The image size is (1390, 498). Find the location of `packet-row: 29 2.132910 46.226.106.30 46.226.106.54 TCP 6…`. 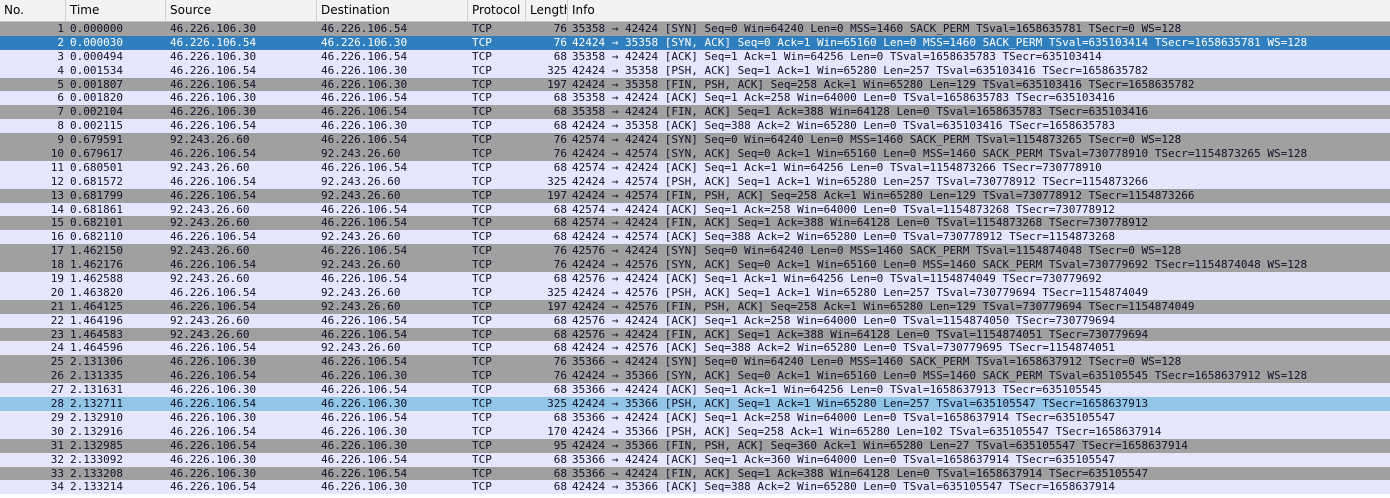

packet-row: 29 2.132910 46.226.106.30 46.226.106.54 TCP 6… is located at coordinates (695, 417).